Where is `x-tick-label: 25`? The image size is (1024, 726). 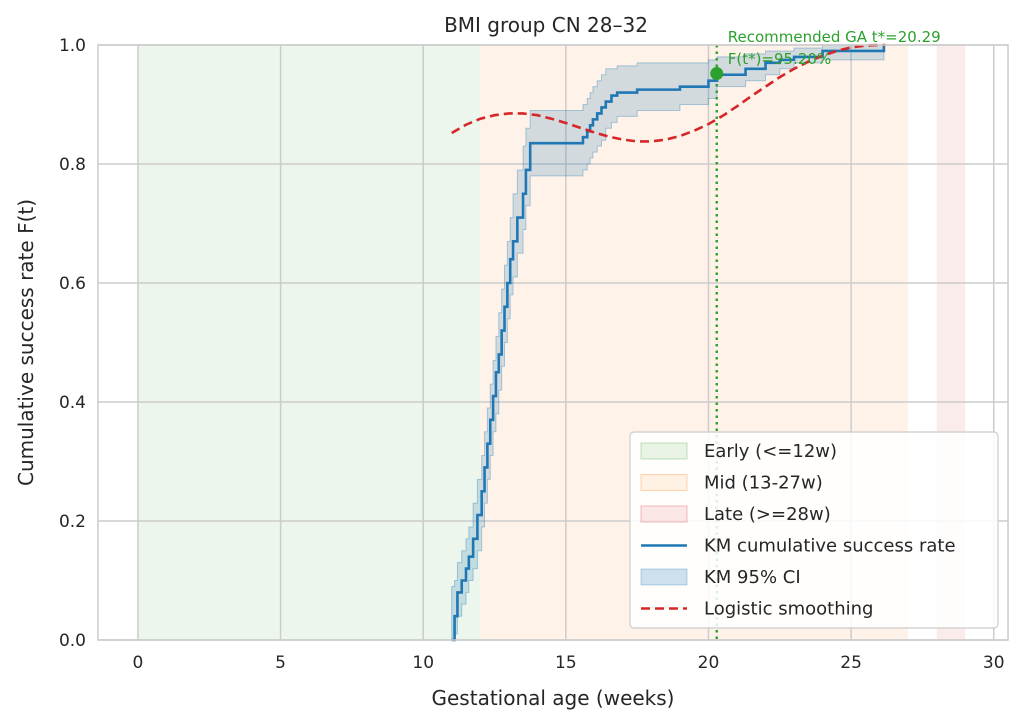 x-tick-label: 25 is located at coordinates (851, 663).